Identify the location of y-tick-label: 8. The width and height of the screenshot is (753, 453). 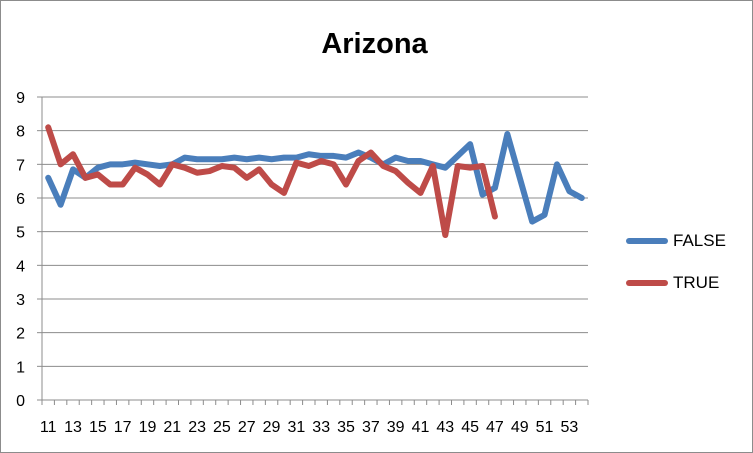
(20, 132).